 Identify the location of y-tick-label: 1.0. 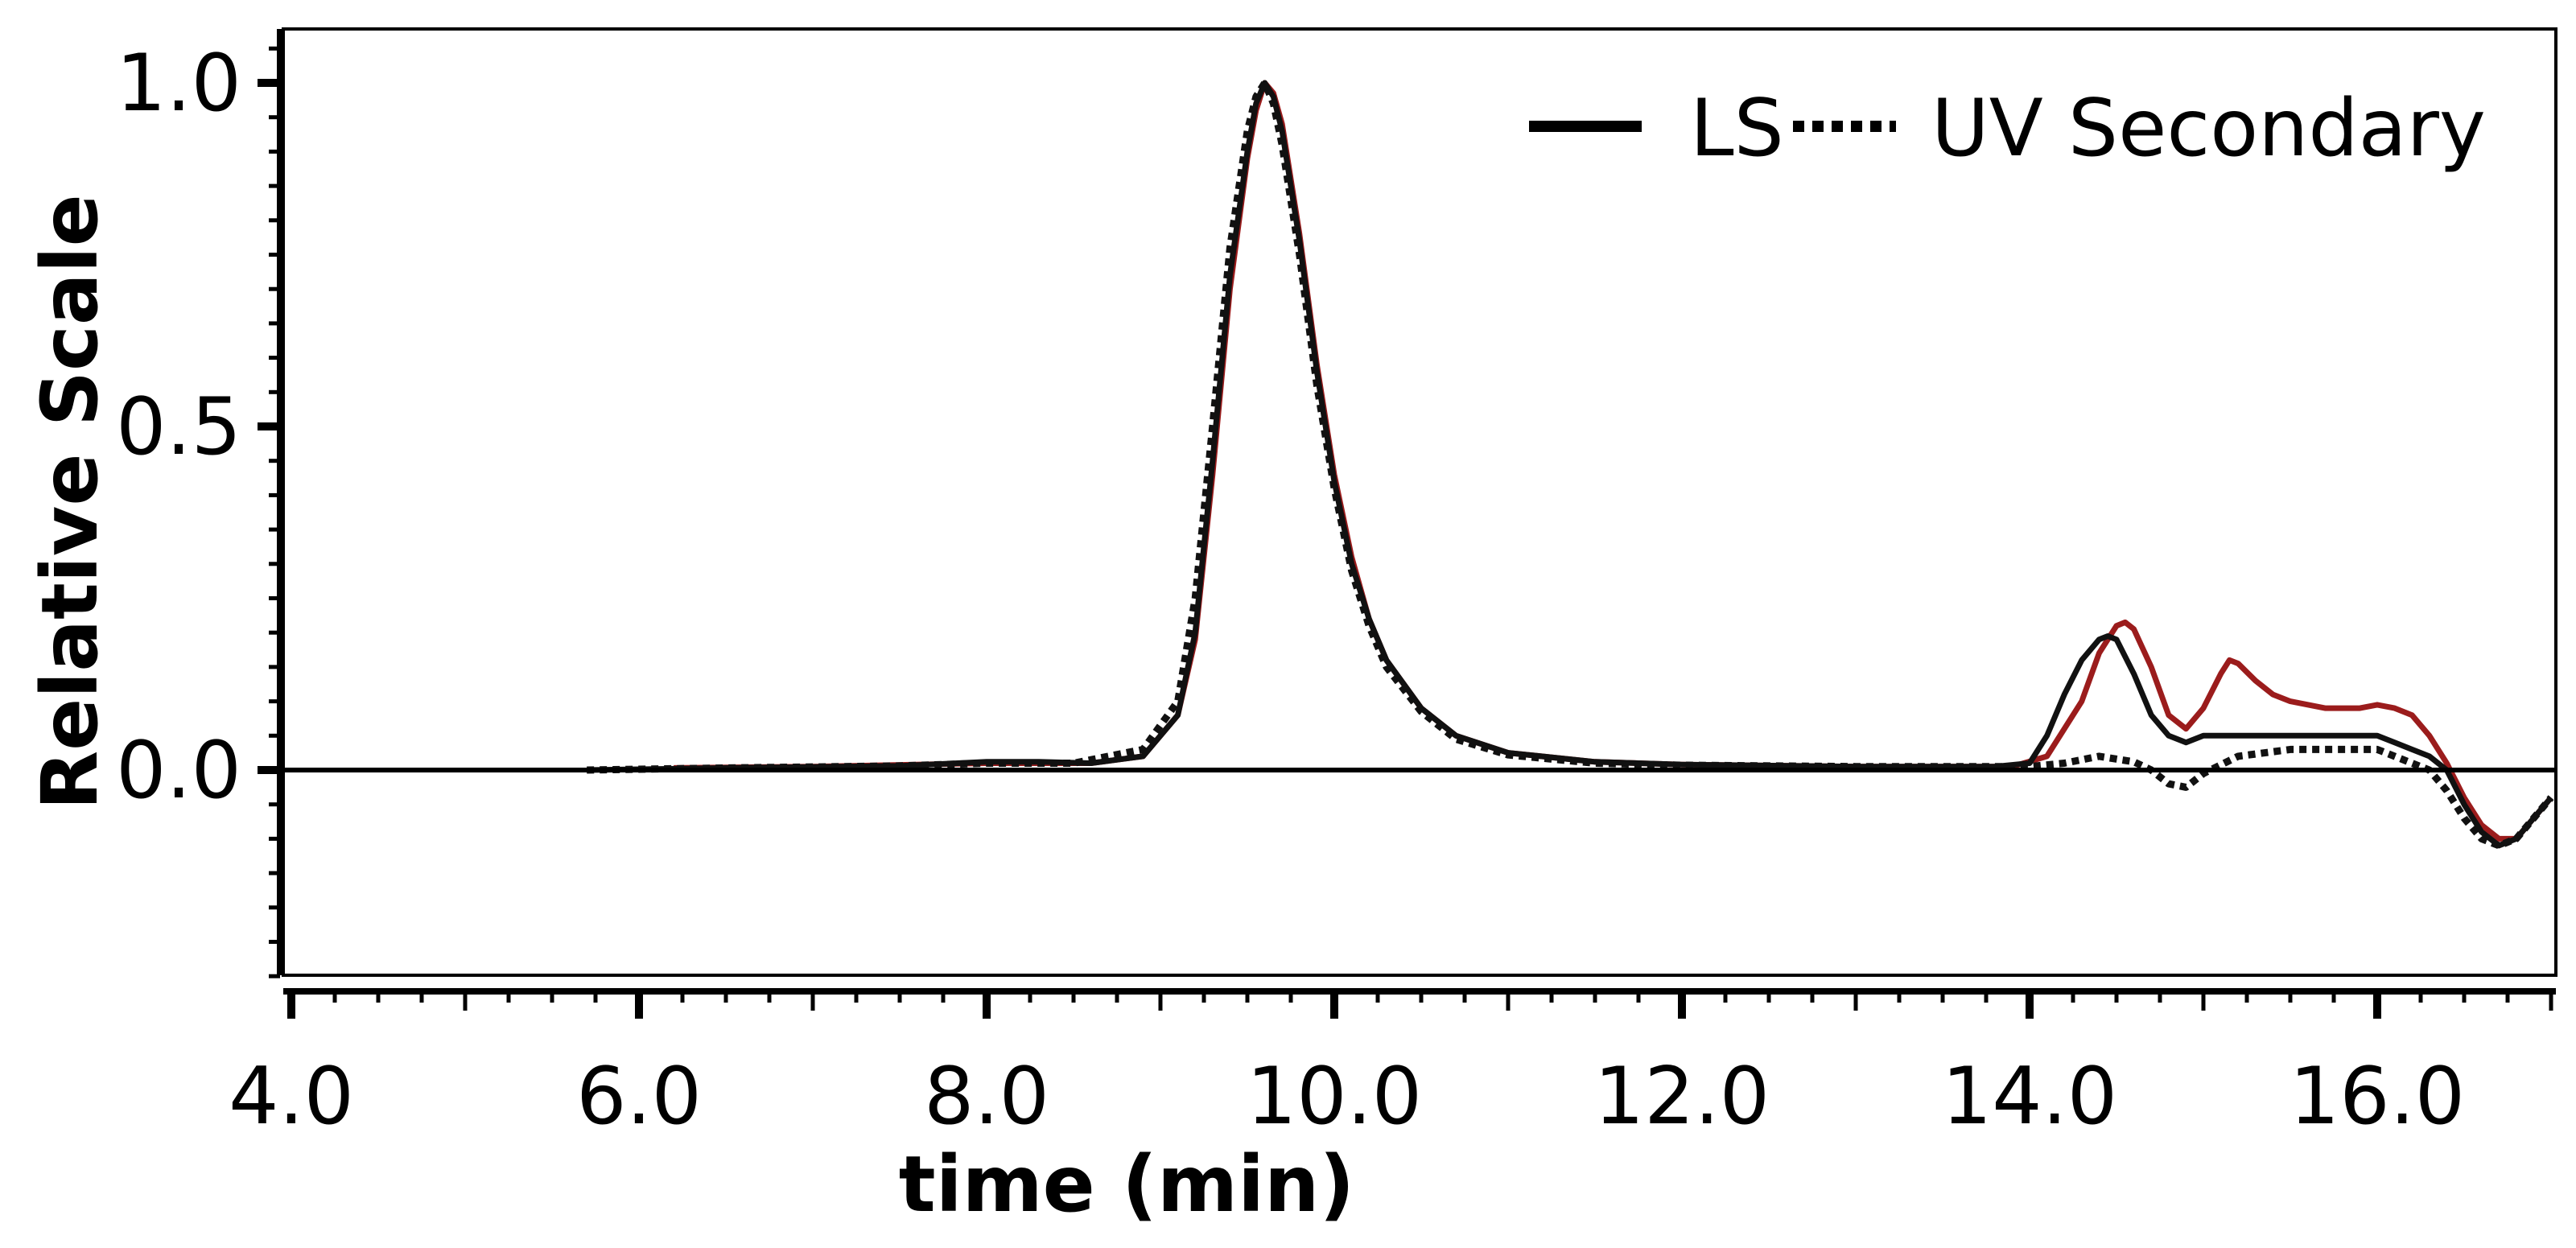
(178, 84).